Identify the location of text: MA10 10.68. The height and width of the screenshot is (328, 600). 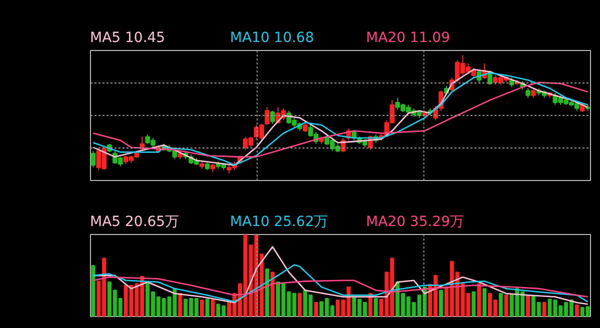
(272, 38).